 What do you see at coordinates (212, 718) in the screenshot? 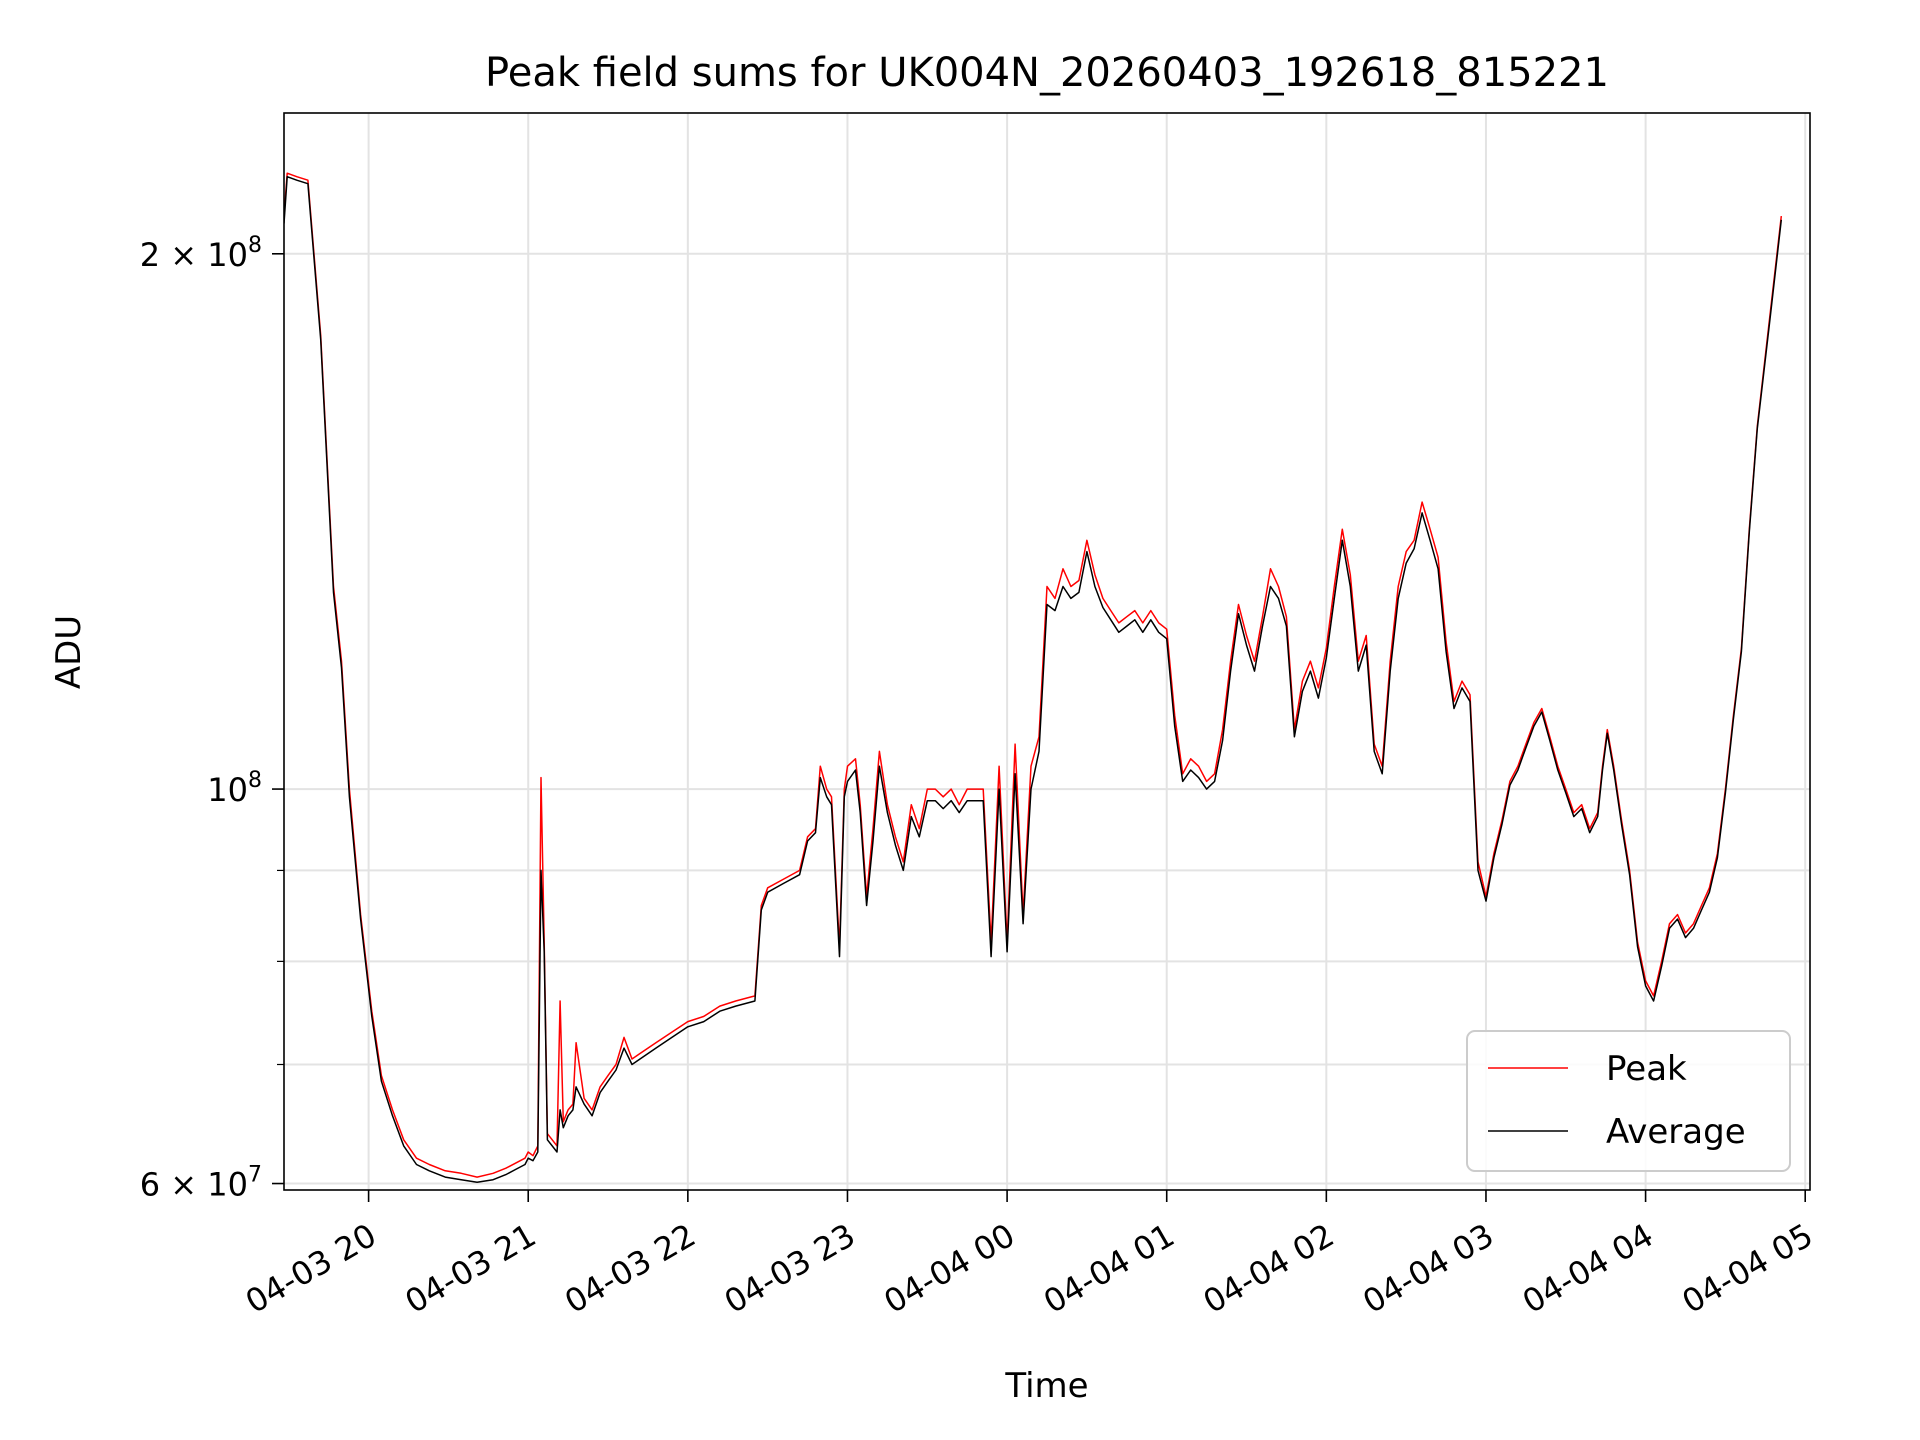
I see `y-axis-ticks: 6 × 107 108 2 × 108` at bounding box center [212, 718].